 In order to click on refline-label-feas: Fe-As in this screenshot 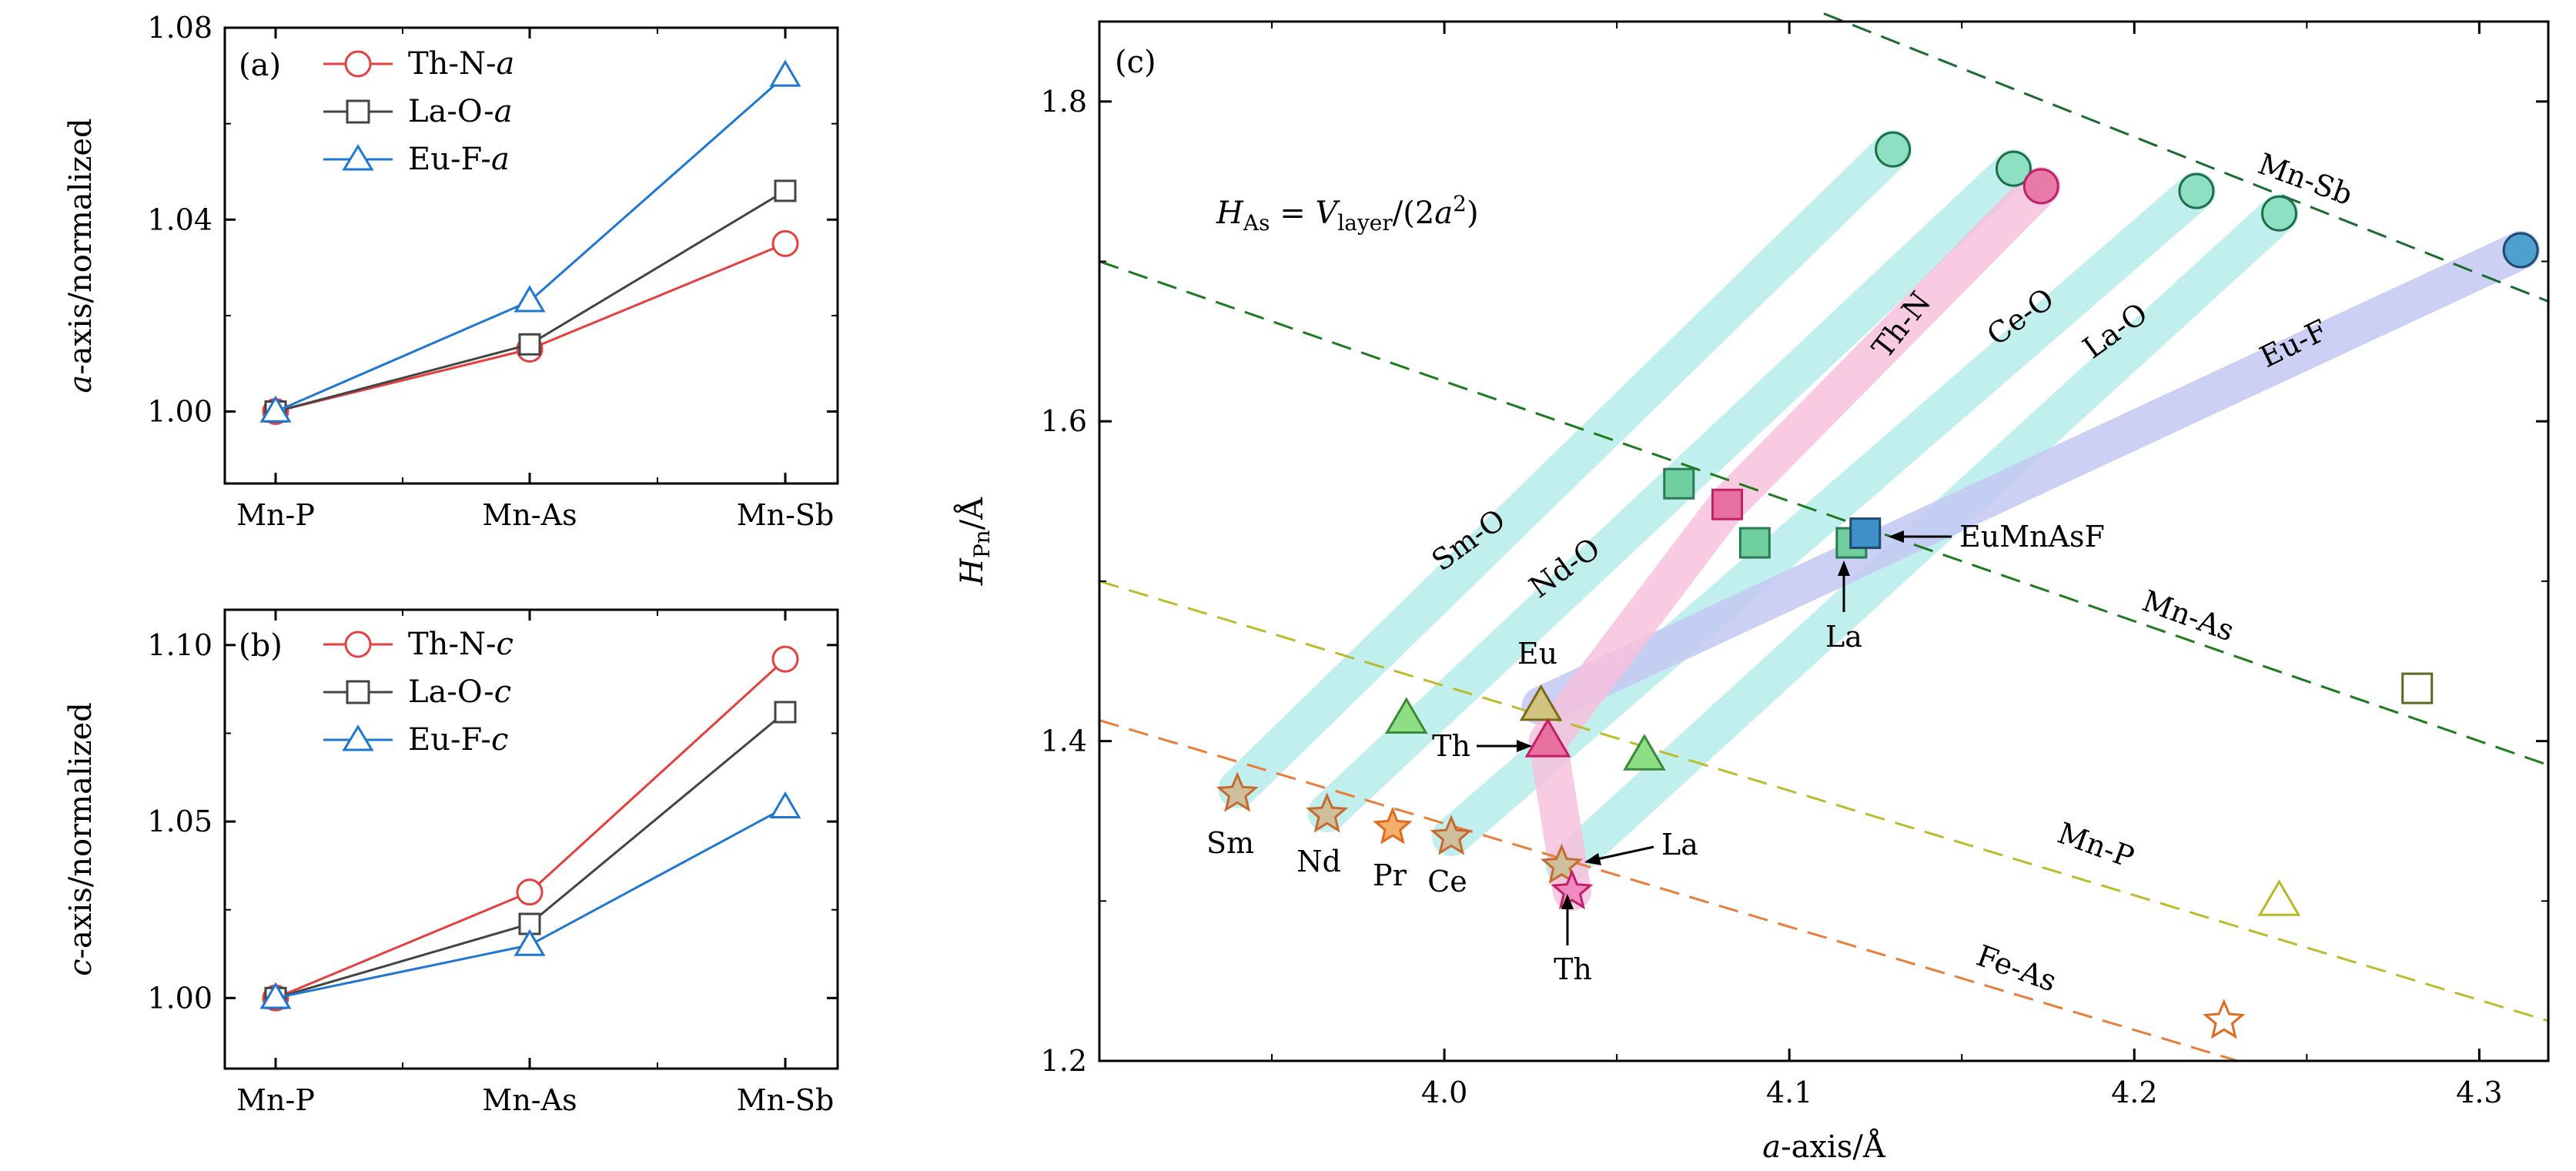, I will do `click(2017, 968)`.